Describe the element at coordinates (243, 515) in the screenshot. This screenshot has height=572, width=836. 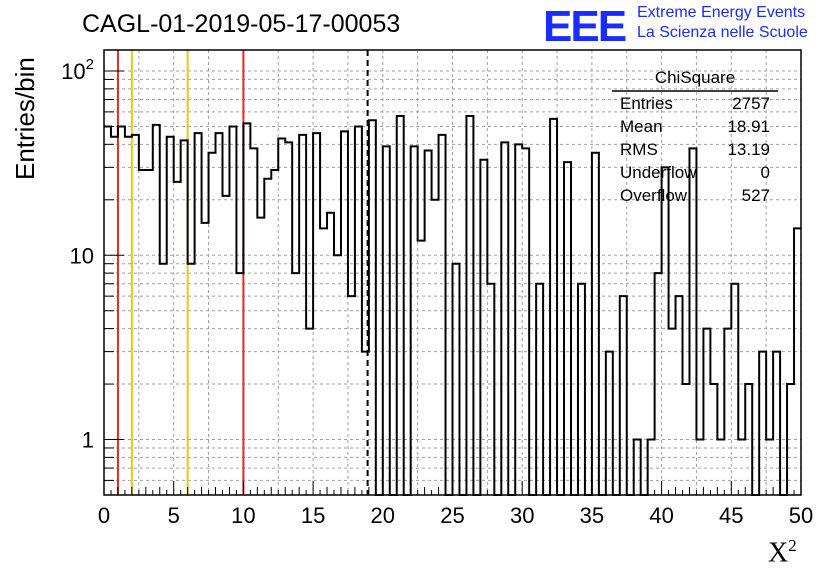
I see `x-tick-label: 10` at that location.